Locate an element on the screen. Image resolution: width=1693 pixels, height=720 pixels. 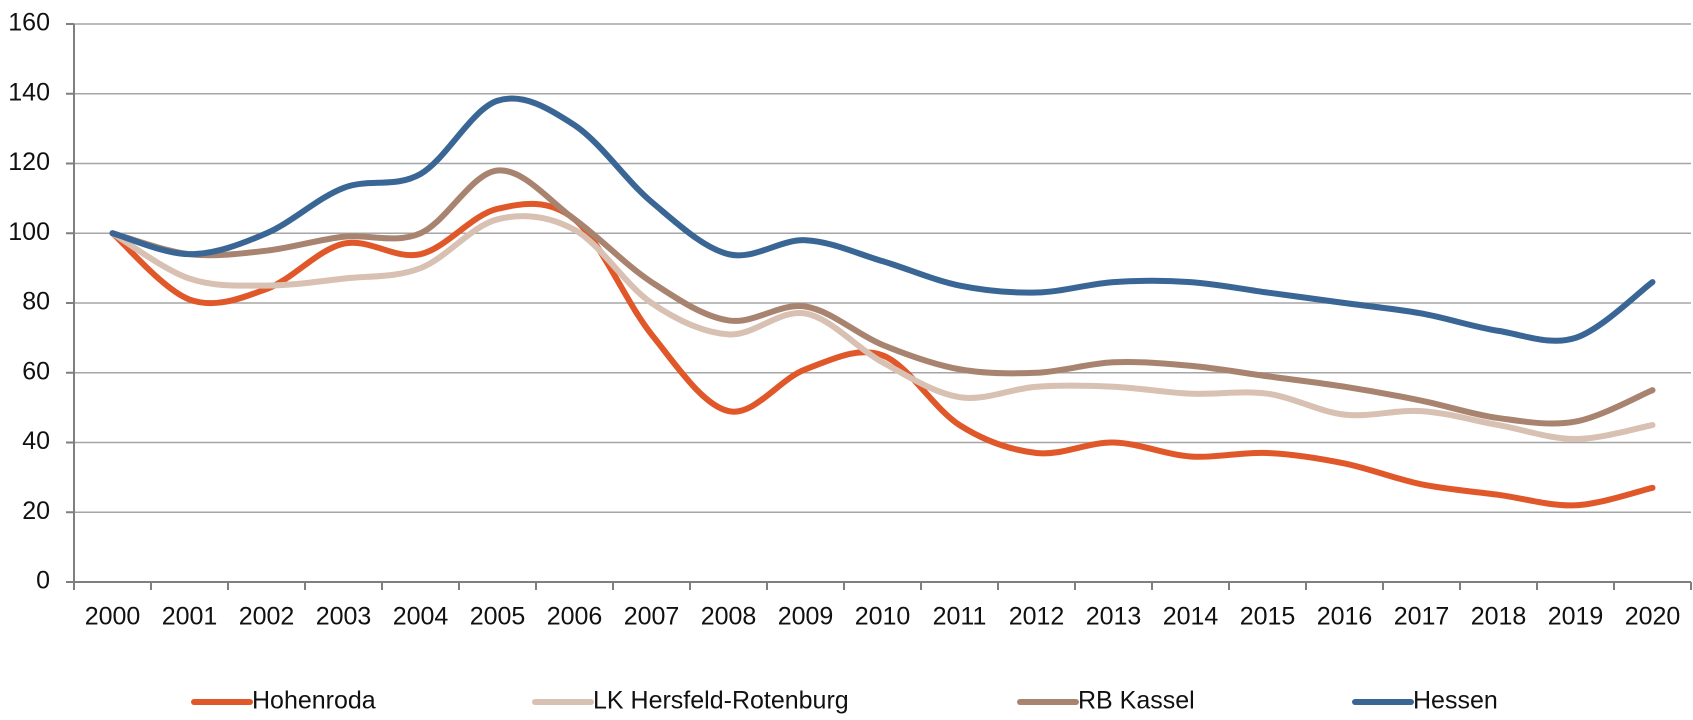
x-tick-label: 2016 is located at coordinates (1345, 617).